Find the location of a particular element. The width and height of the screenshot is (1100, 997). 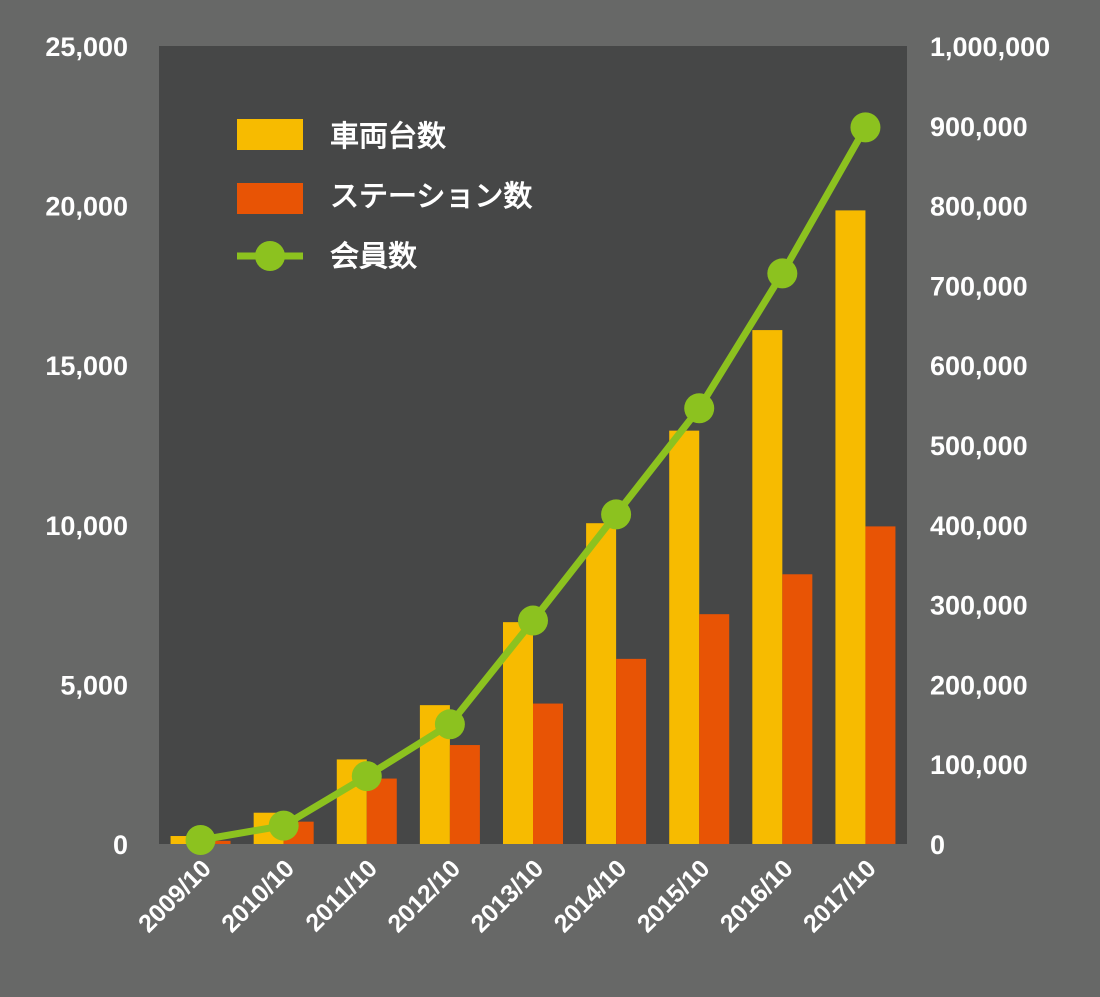

legend-label-vehicles: 車両台数 is located at coordinates (388, 136).